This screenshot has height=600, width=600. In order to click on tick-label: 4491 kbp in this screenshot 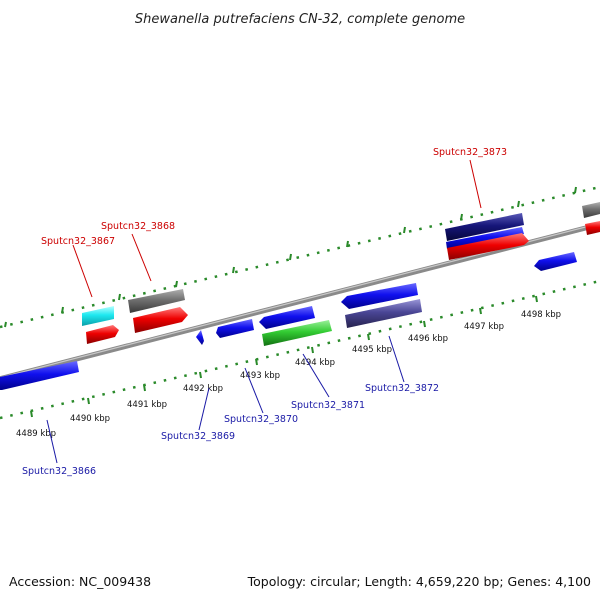, I will do `click(147, 405)`.